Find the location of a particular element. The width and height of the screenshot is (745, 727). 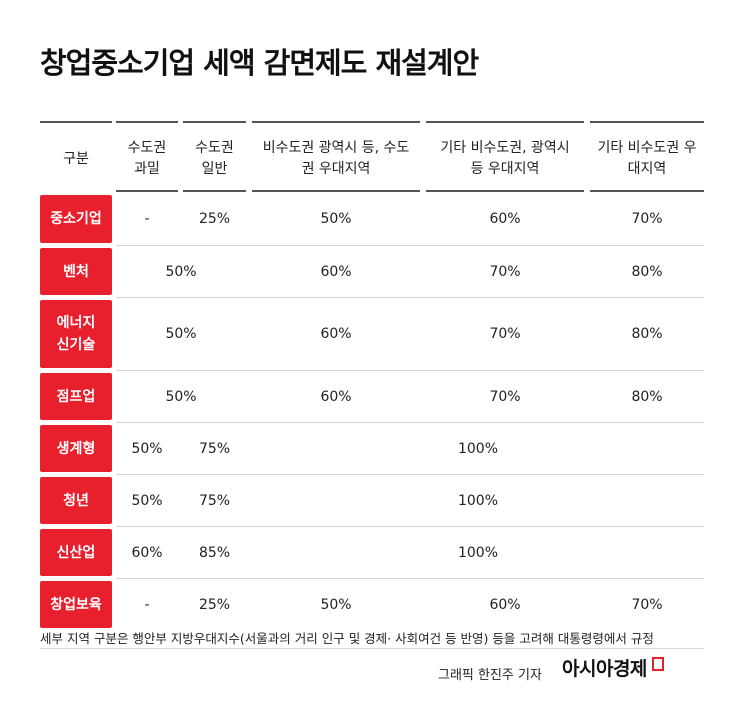

table-cell: 85% is located at coordinates (214, 552).